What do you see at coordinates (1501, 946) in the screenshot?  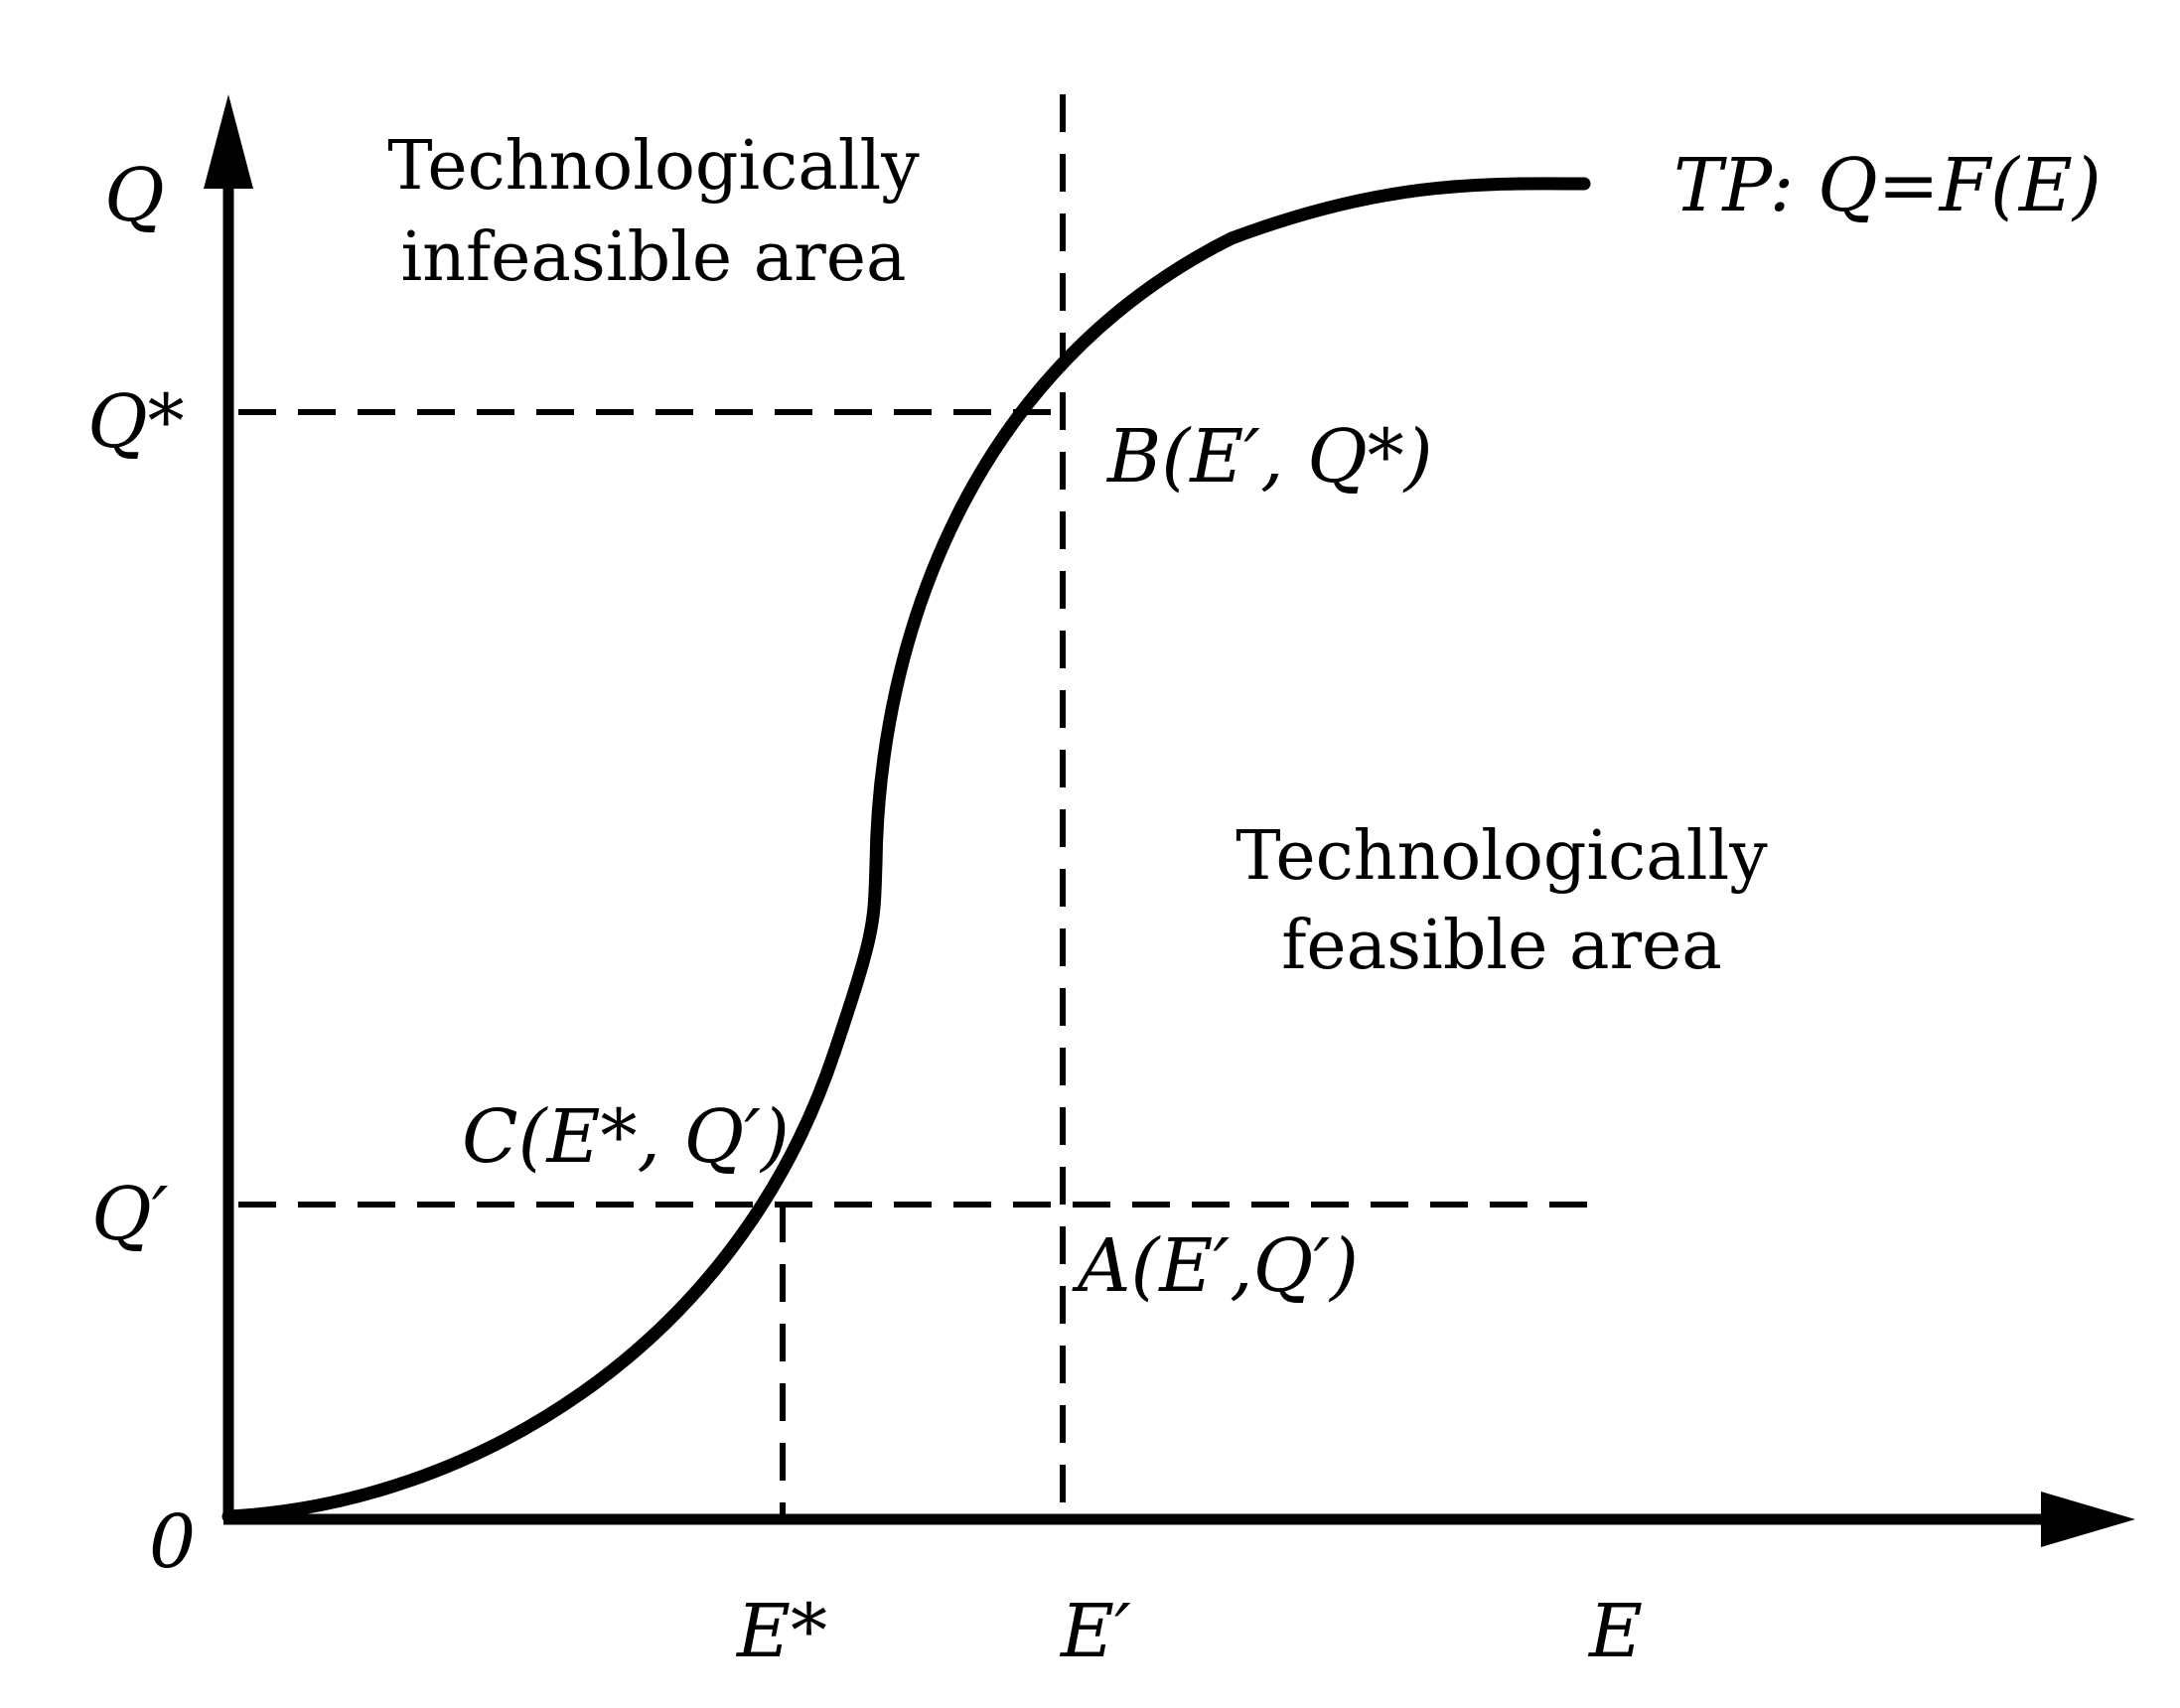 I see `feasible-area-label-line2: feasible area` at bounding box center [1501, 946].